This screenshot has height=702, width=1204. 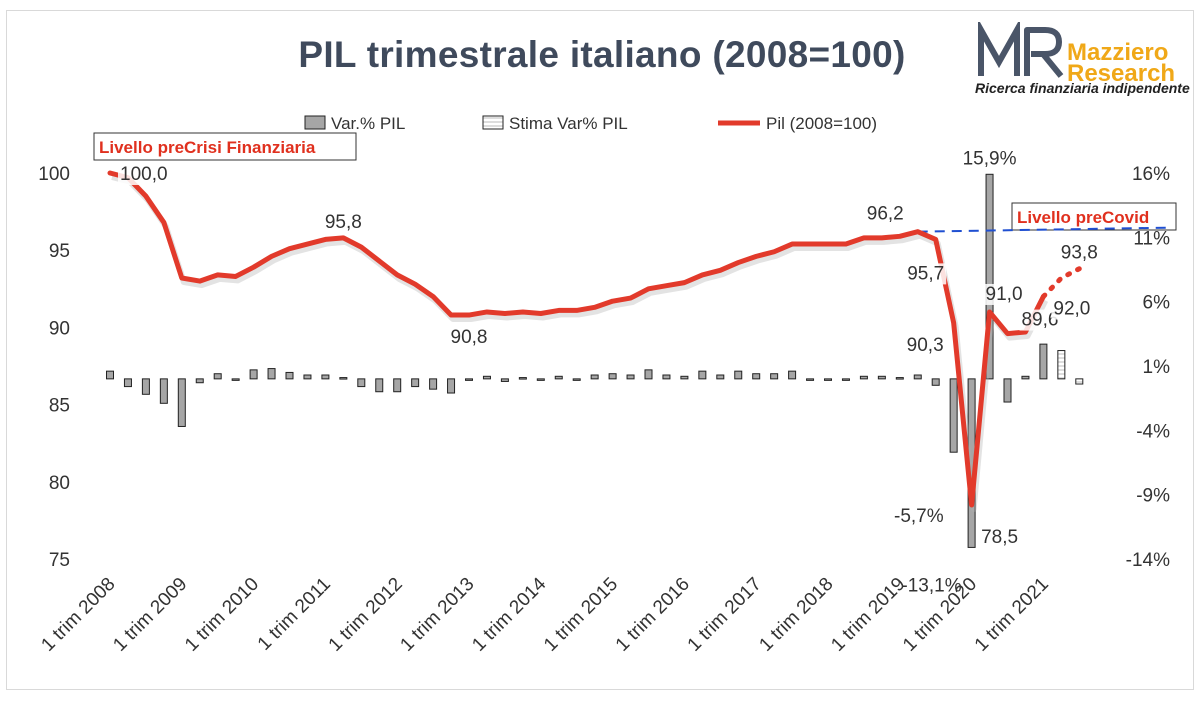 What do you see at coordinates (54, 367) in the screenshot?
I see `y-axis-left: 100 95 90 85 80 75` at bounding box center [54, 367].